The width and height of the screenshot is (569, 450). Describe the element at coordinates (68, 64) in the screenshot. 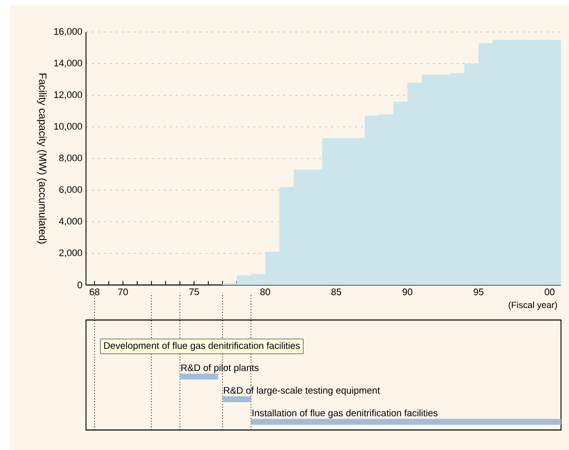

I see `y-tick-label: 14,000` at that location.